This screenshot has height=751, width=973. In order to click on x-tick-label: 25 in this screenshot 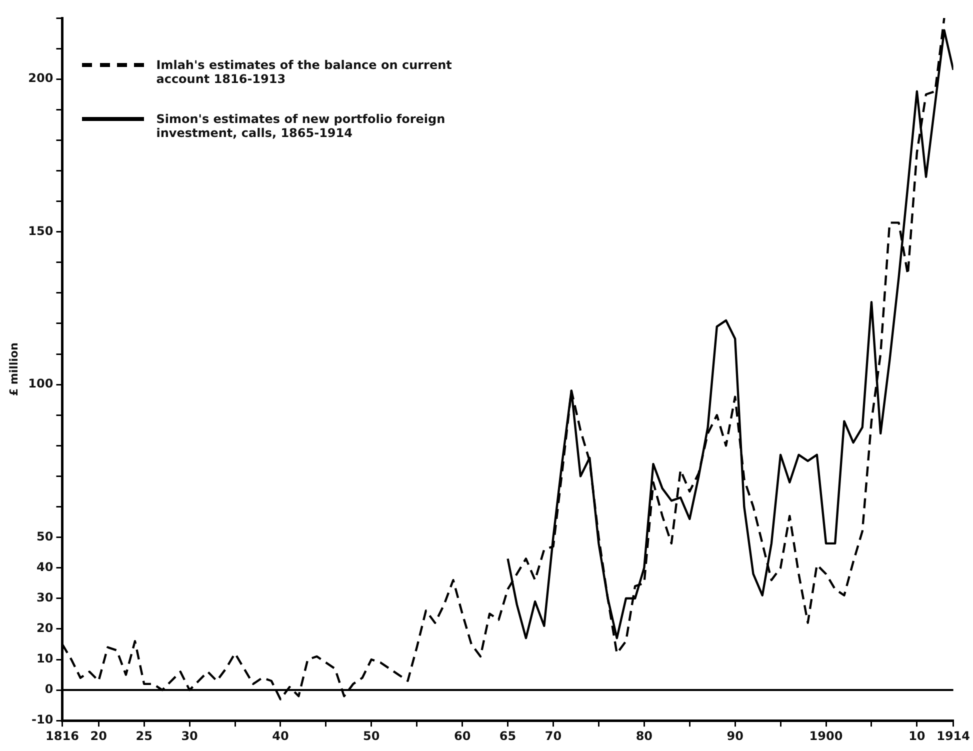, I will do `click(144, 735)`.